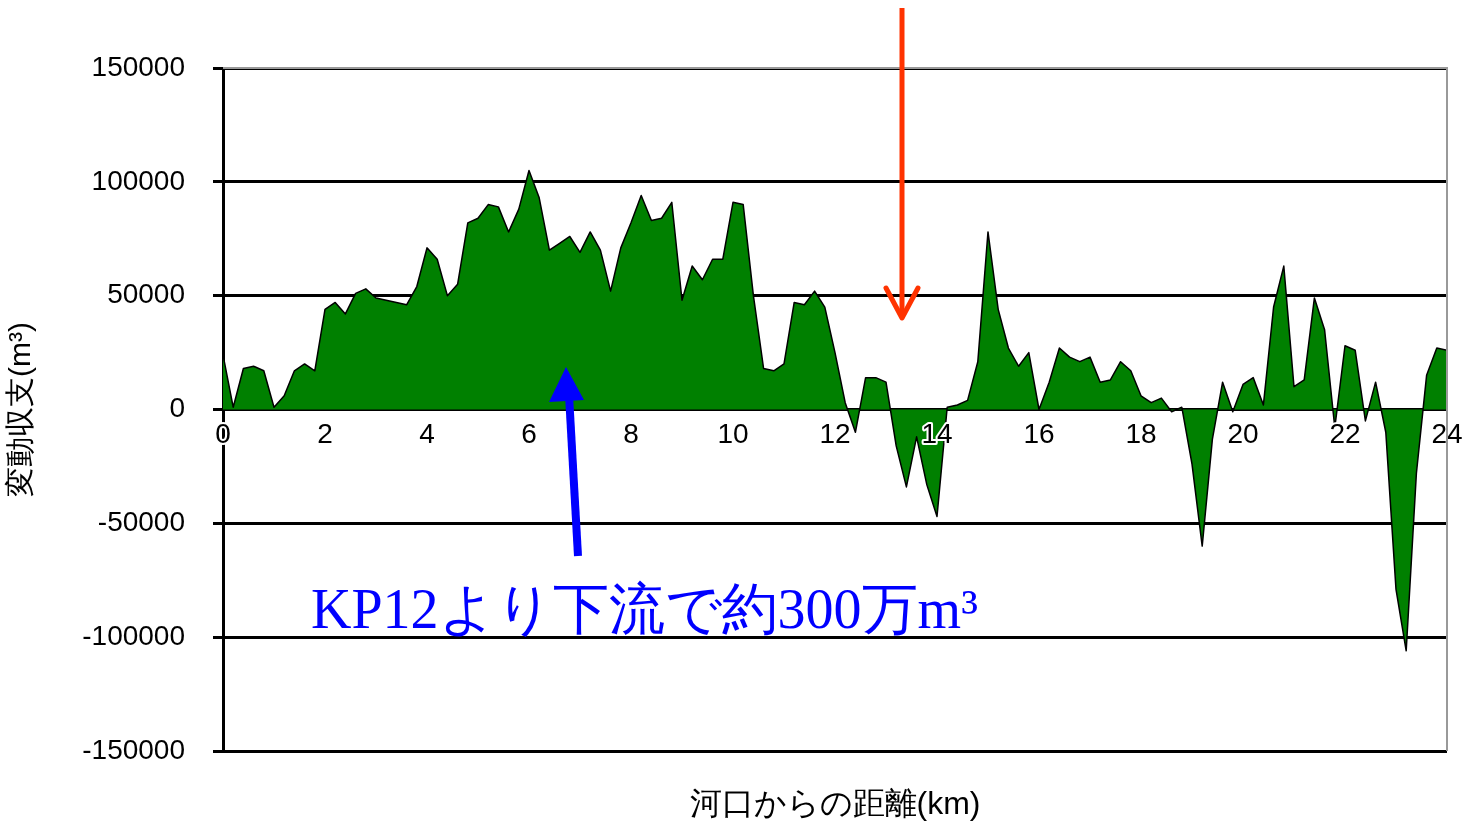  Describe the element at coordinates (1447, 434) in the screenshot. I see `x-tick-label: 24` at that location.